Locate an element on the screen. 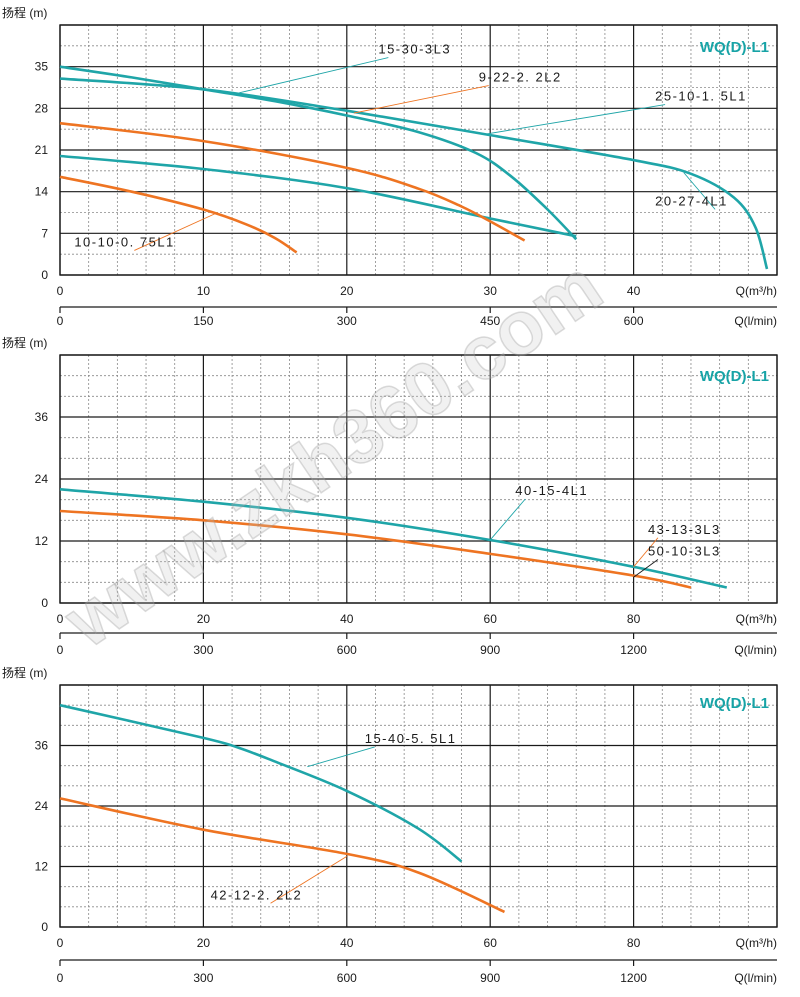 The image size is (800, 997). annotation-label: 50-10-3L3 is located at coordinates (684, 550).